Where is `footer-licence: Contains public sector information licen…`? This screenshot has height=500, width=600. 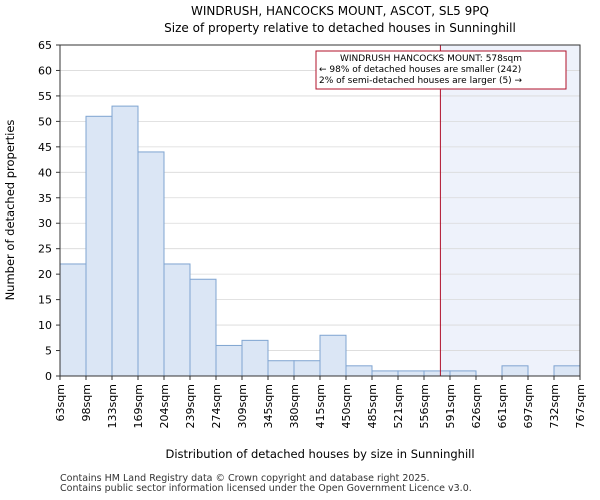
footer-licence: Contains public sector information licen… is located at coordinates (266, 488).